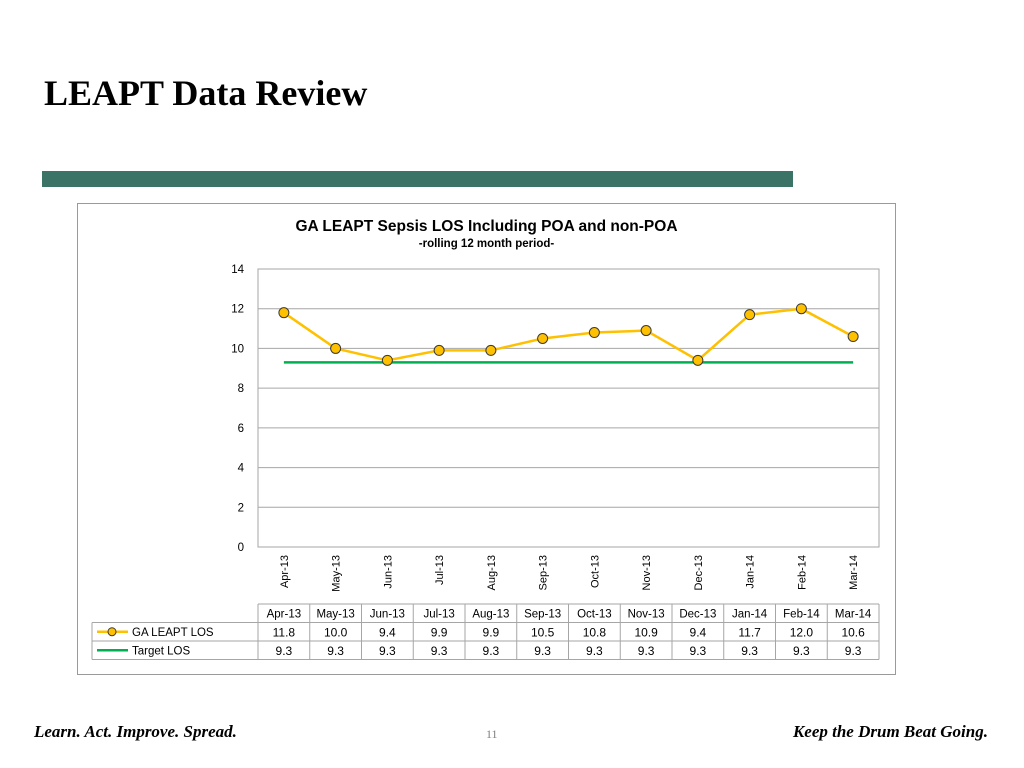 The image size is (1024, 768). Describe the element at coordinates (112, 632) in the screenshot. I see `legend-marker` at that location.